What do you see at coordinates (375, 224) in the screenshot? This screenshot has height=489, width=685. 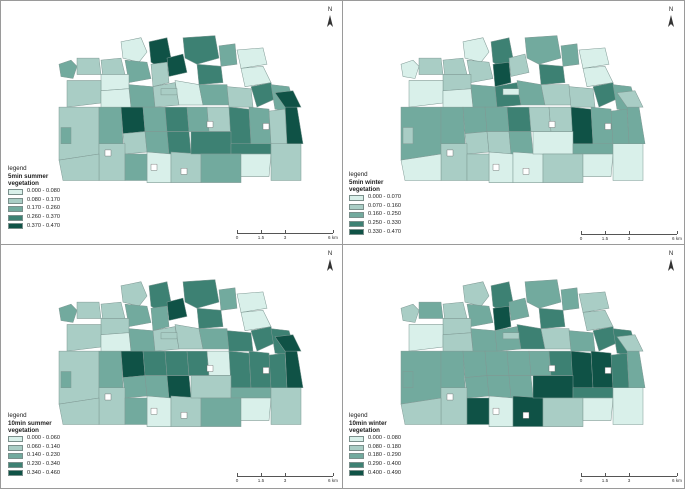 I see `legend-class-4: 0.250 - 0.330` at bounding box center [375, 224].